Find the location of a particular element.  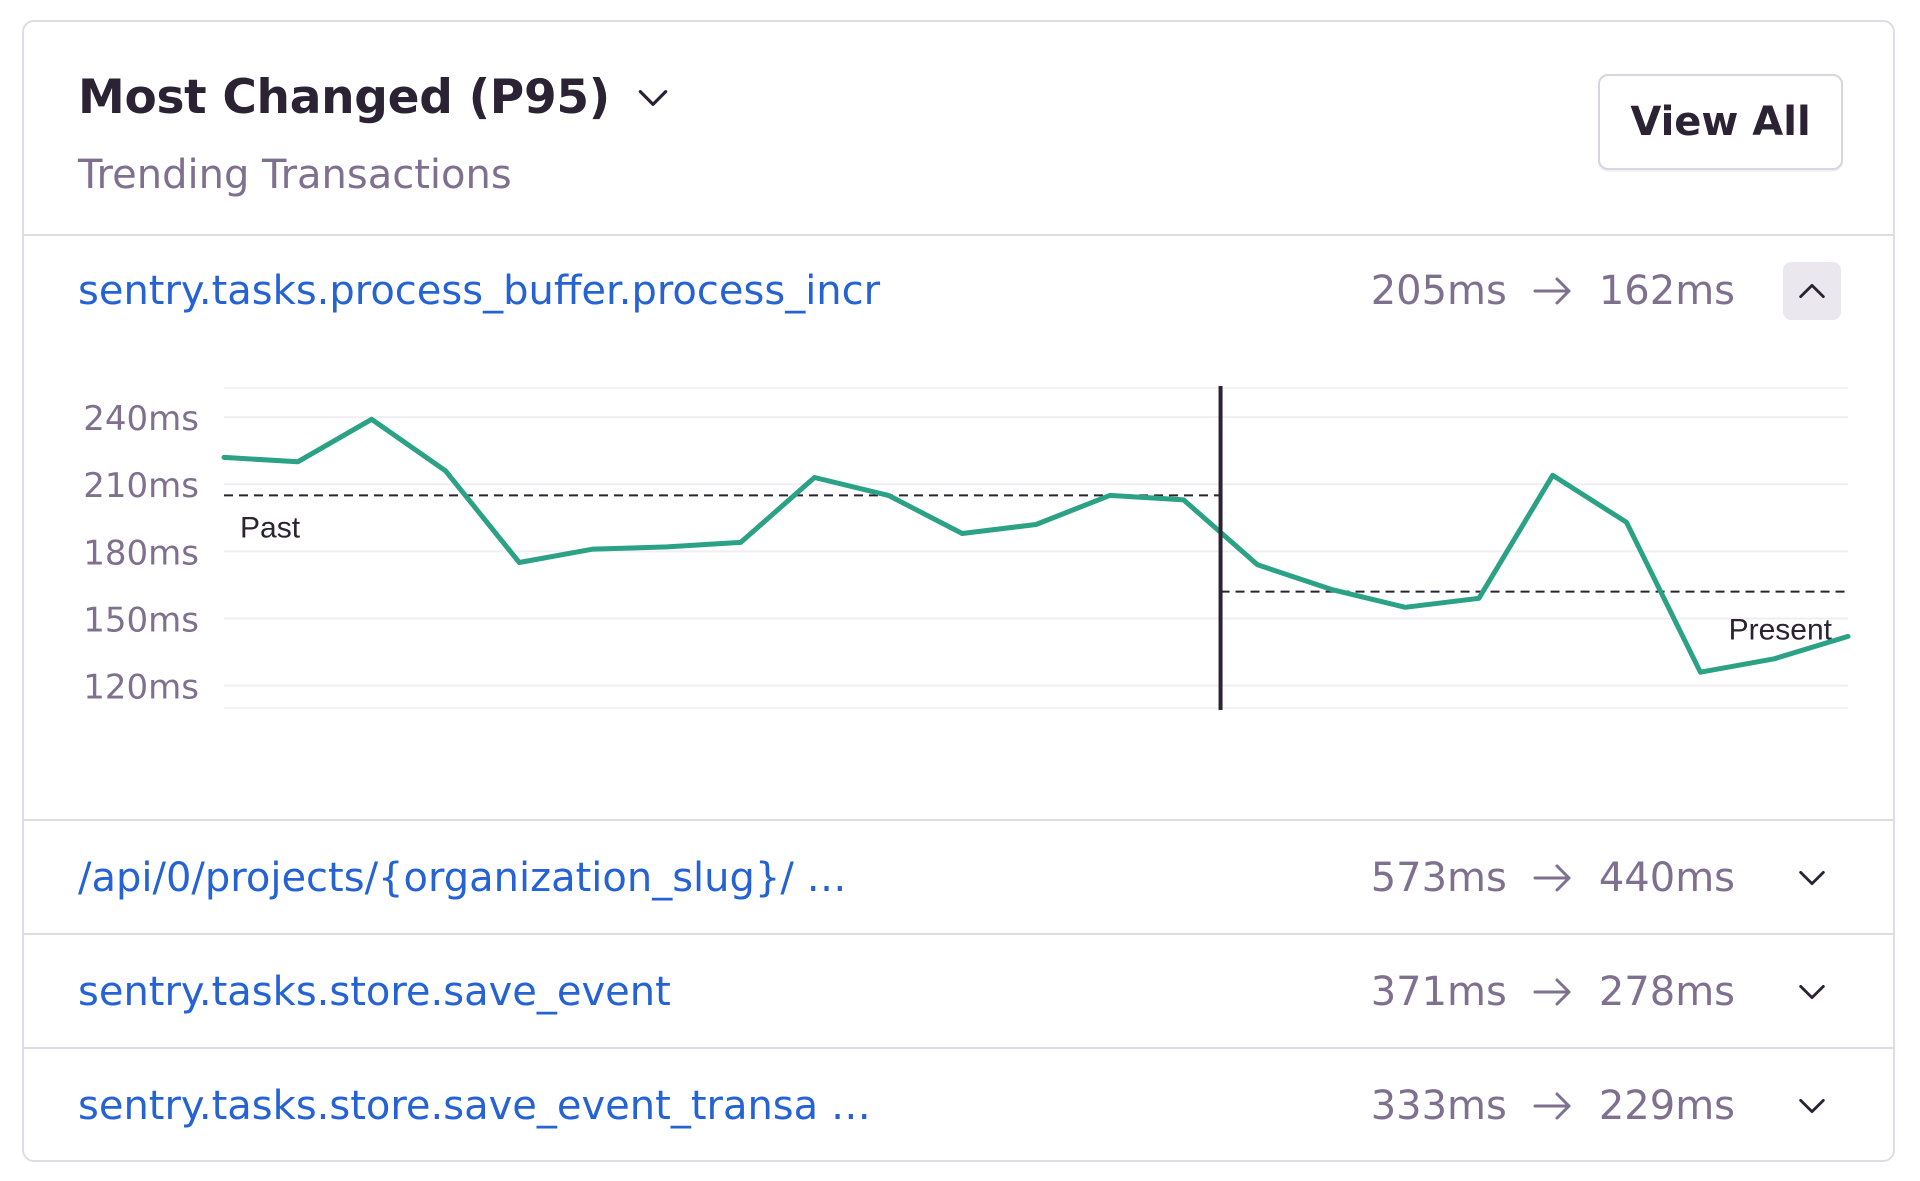

y-tick-label: 210ms is located at coordinates (141, 486).